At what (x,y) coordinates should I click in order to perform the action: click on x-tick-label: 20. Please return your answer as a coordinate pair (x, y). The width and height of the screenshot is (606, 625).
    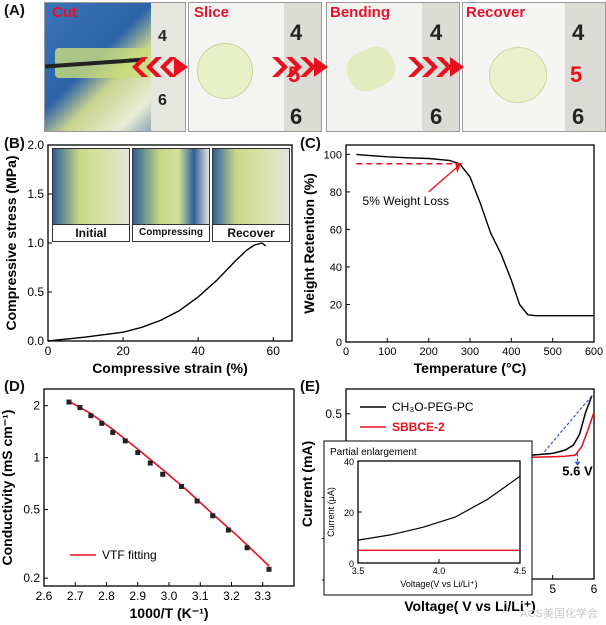
    Looking at the image, I should click on (123, 351).